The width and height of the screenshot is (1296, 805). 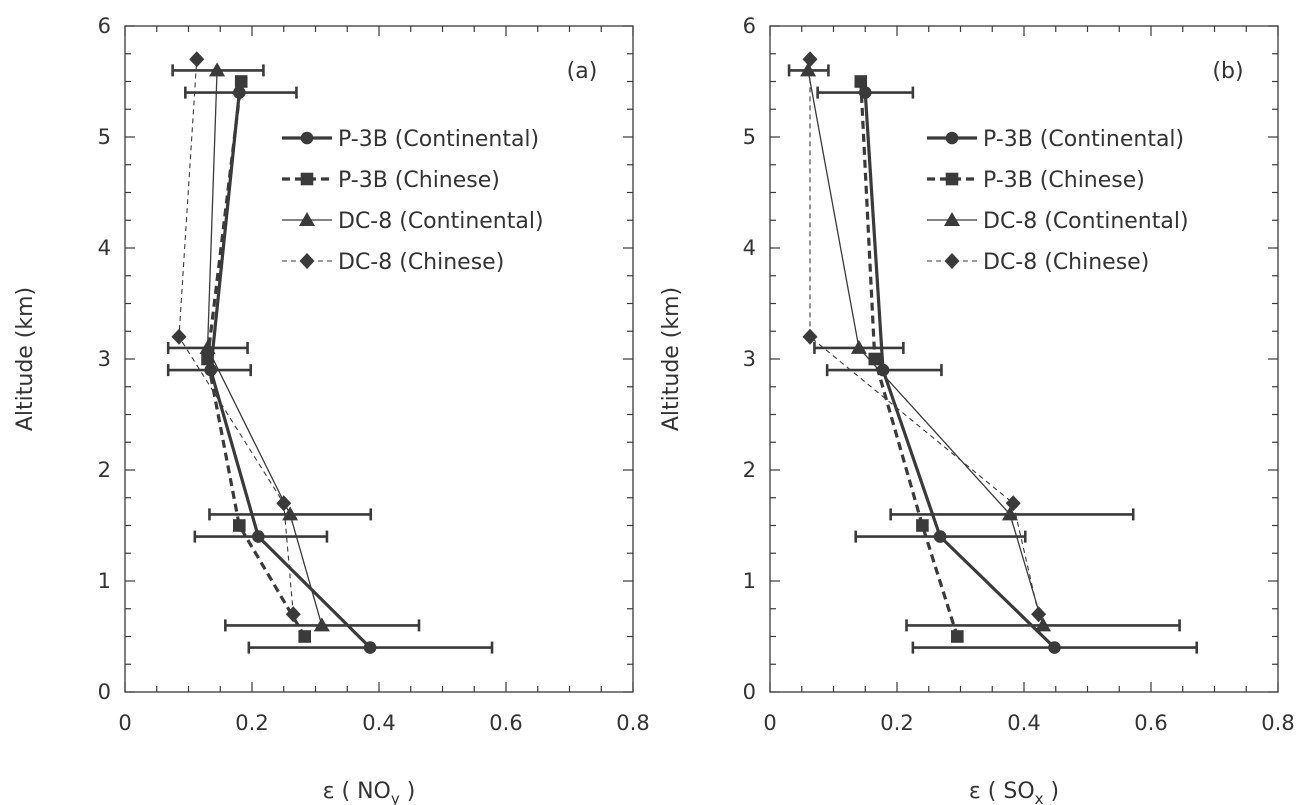 I want to click on series-triangle, so click(x=293, y=347).